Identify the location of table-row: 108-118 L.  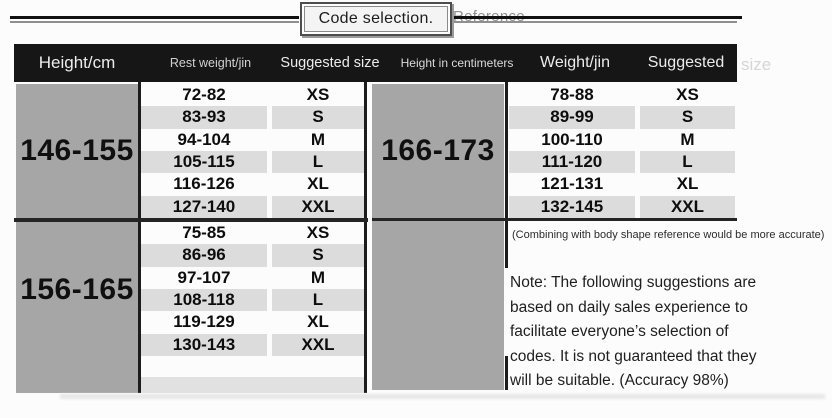
(252, 300).